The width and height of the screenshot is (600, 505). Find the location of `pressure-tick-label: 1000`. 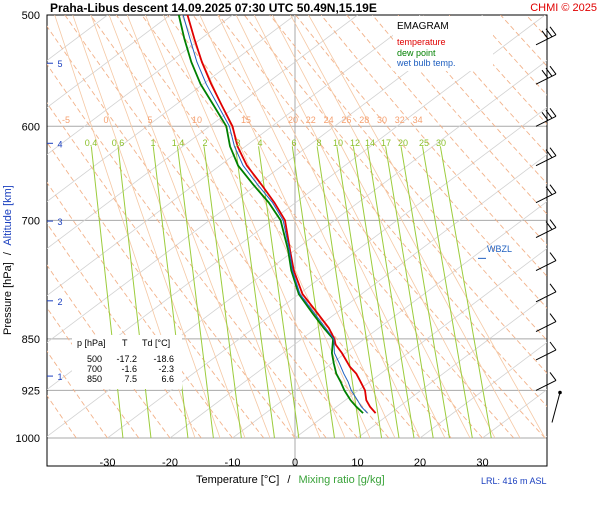

pressure-tick-label: 1000 is located at coordinates (28, 439).